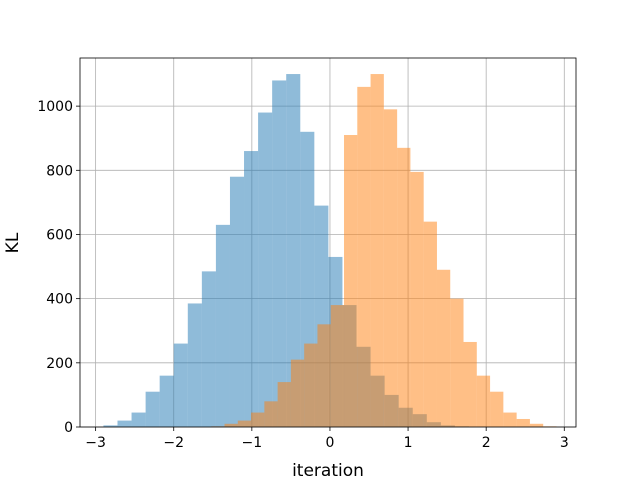  What do you see at coordinates (59, 171) in the screenshot?
I see `y-tick-label: 800` at bounding box center [59, 171].